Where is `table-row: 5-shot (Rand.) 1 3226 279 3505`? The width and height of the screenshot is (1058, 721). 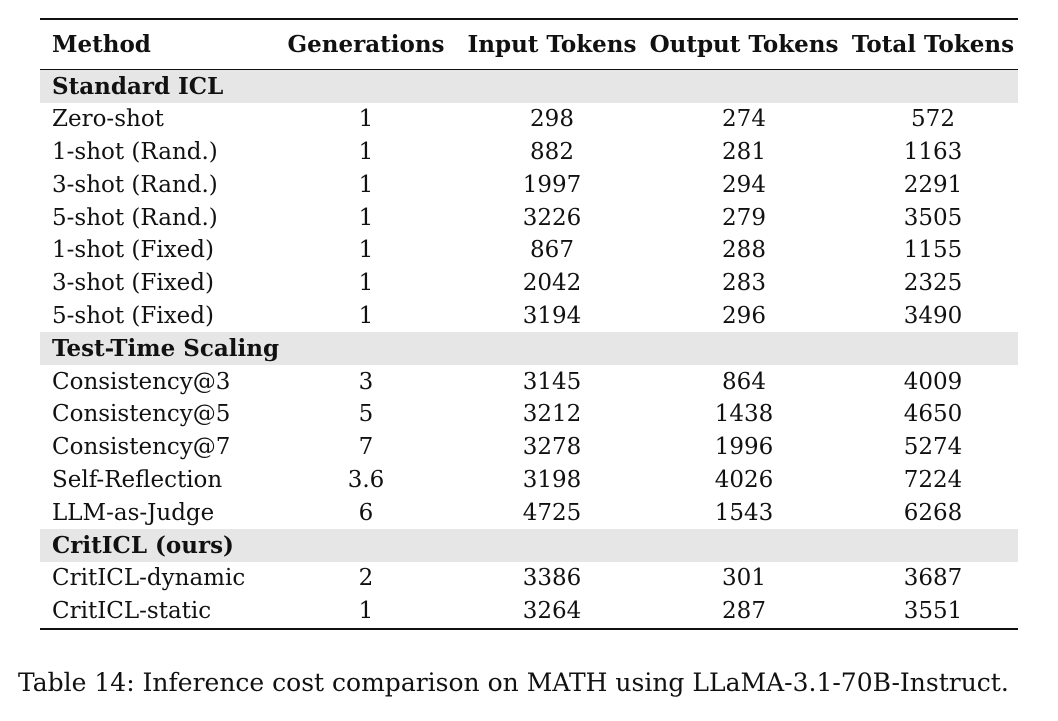
table-row: 5-shot (Rand.) 1 3226 279 3505 is located at coordinates (529, 217).